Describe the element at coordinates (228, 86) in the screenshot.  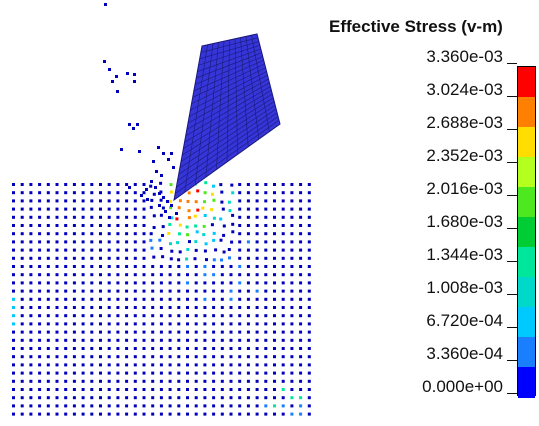
I see `mesh-line` at that location.